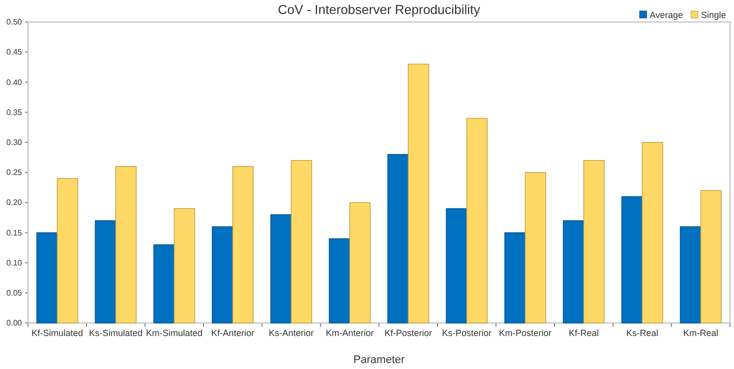 The height and width of the screenshot is (369, 734). What do you see at coordinates (14, 142) in the screenshot?
I see `y-tick-label: 0.30` at bounding box center [14, 142].